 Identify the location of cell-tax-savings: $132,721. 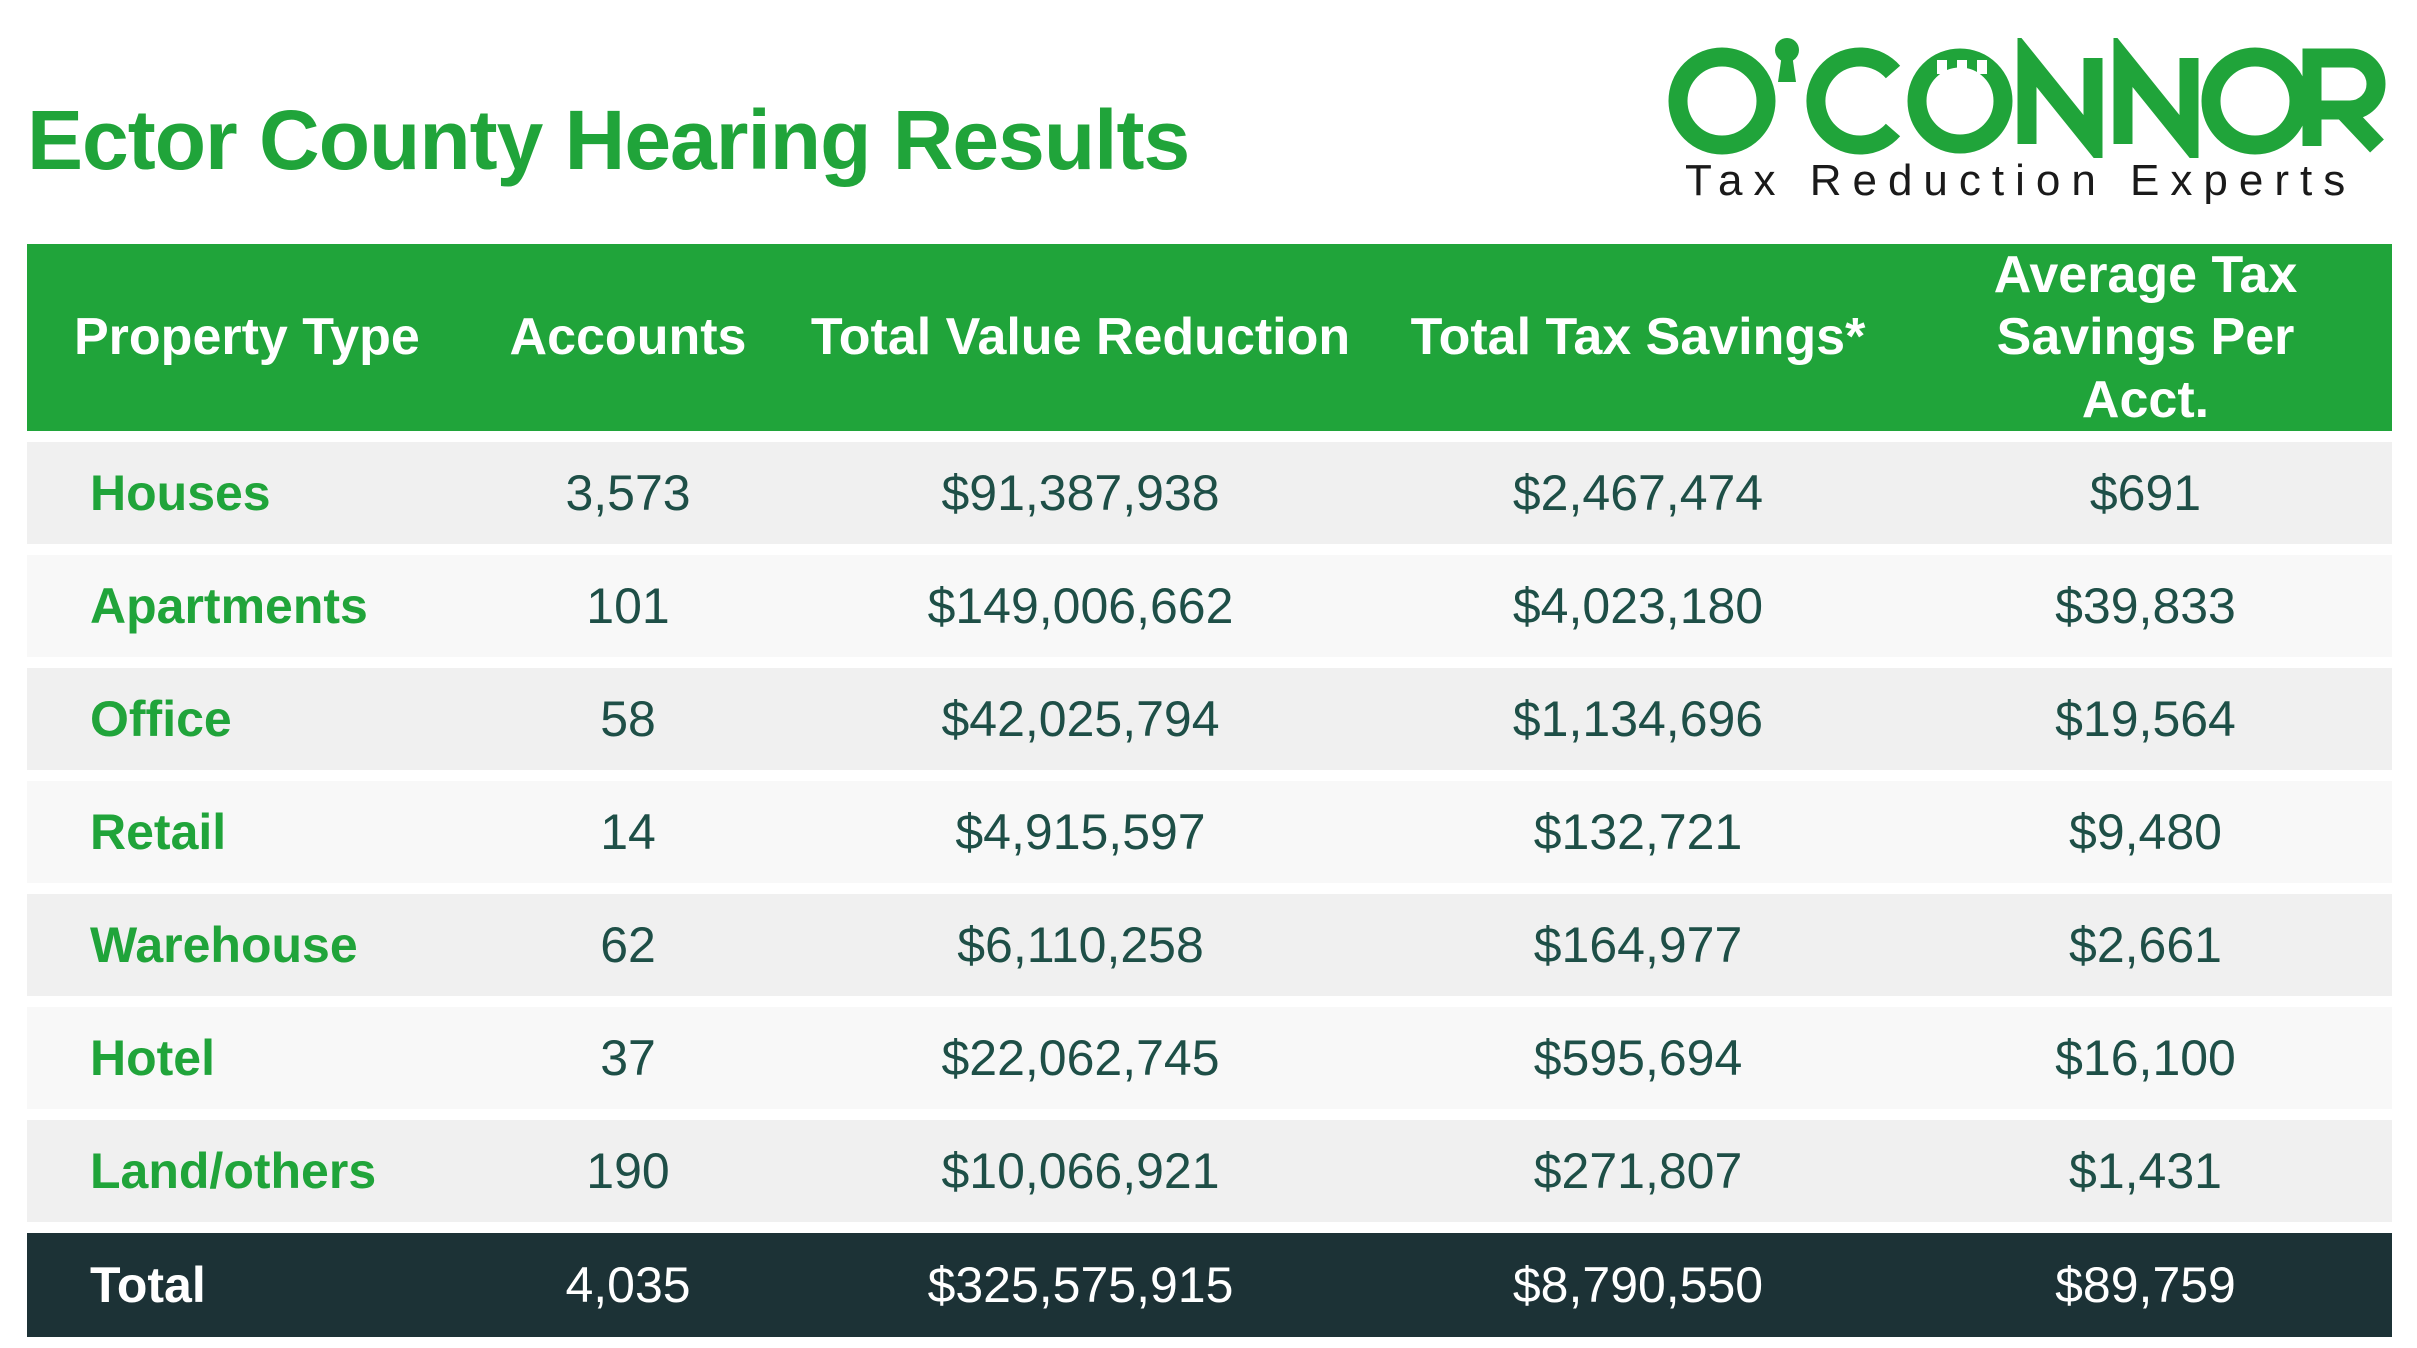
(1638, 832).